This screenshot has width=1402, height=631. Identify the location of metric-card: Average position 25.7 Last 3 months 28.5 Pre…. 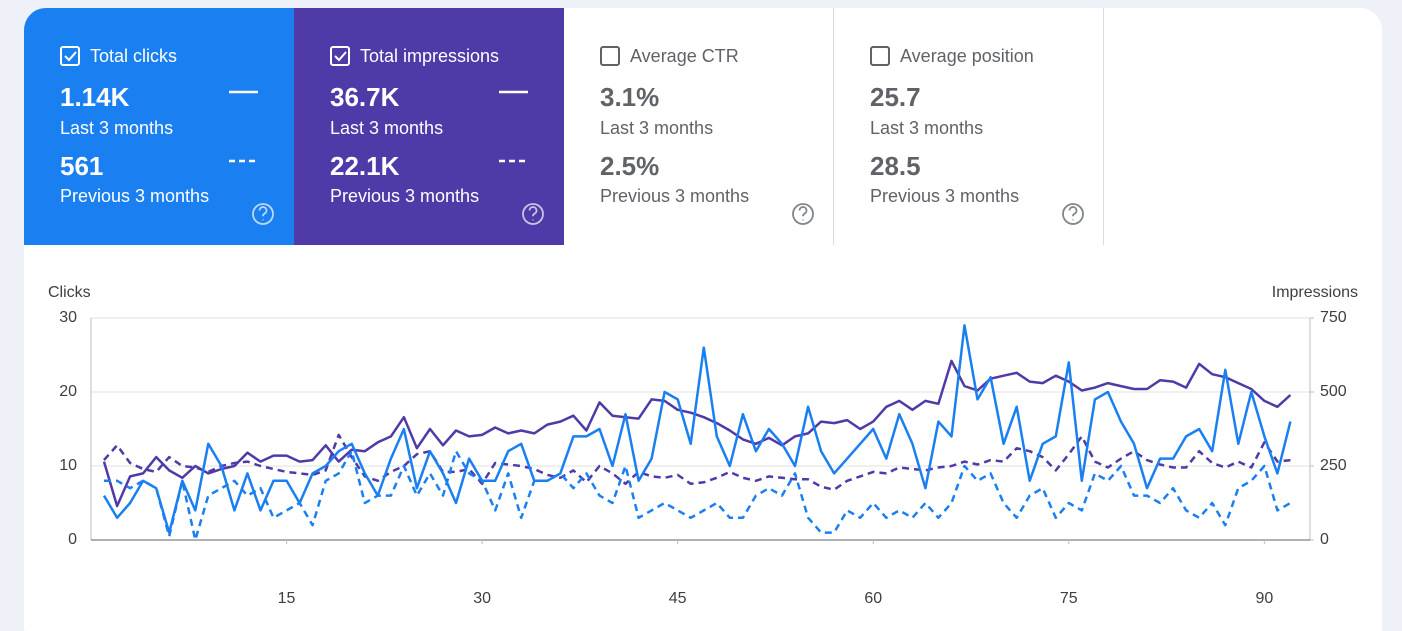
(969, 122).